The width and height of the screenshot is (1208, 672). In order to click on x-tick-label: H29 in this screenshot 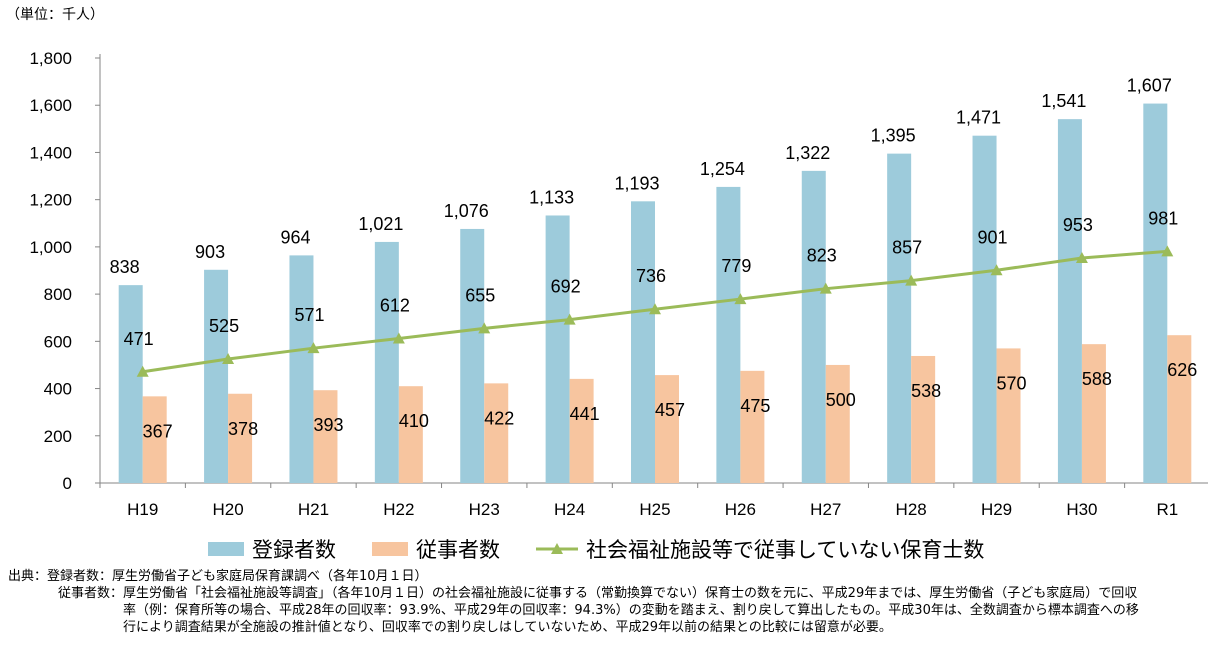, I will do `click(996, 509)`.